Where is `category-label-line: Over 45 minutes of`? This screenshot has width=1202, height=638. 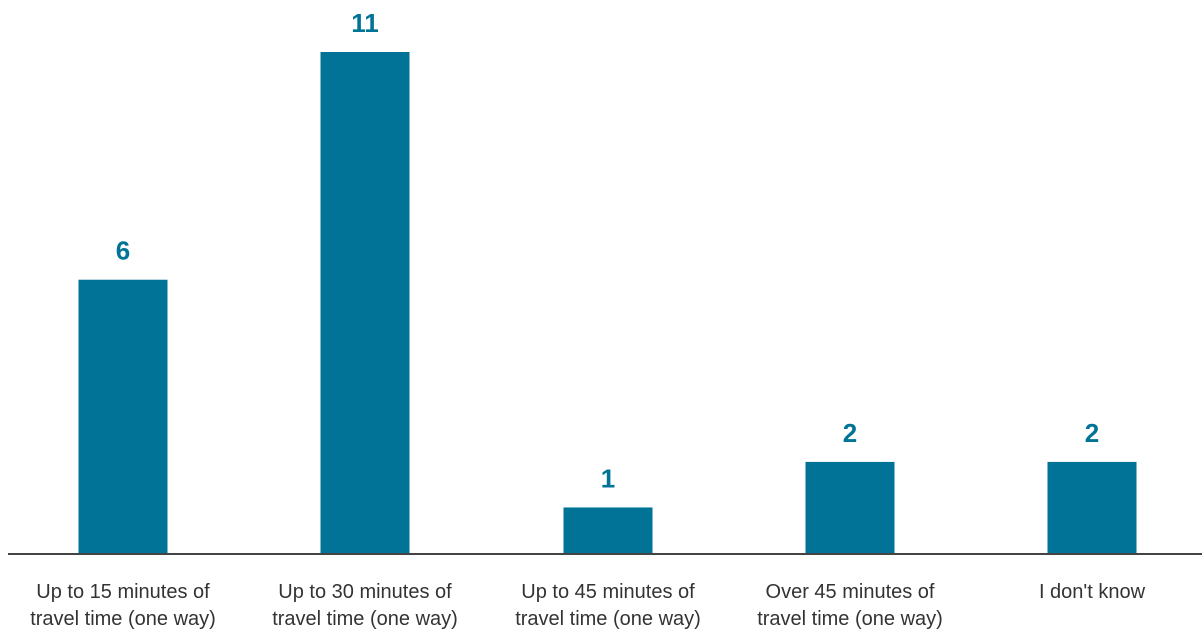 category-label-line: Over 45 minutes of is located at coordinates (850, 592).